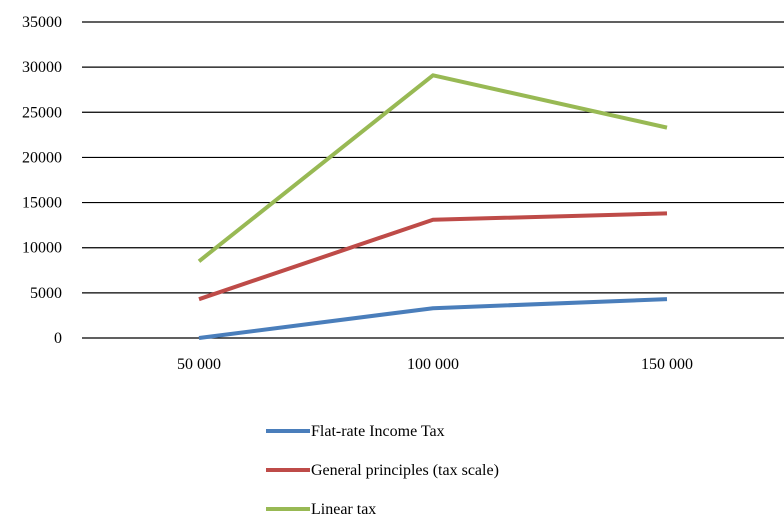  Describe the element at coordinates (42, 180) in the screenshot. I see `y-axis-ticks: 0 5000 10000 15000 20000 25000 30000 35000` at that location.